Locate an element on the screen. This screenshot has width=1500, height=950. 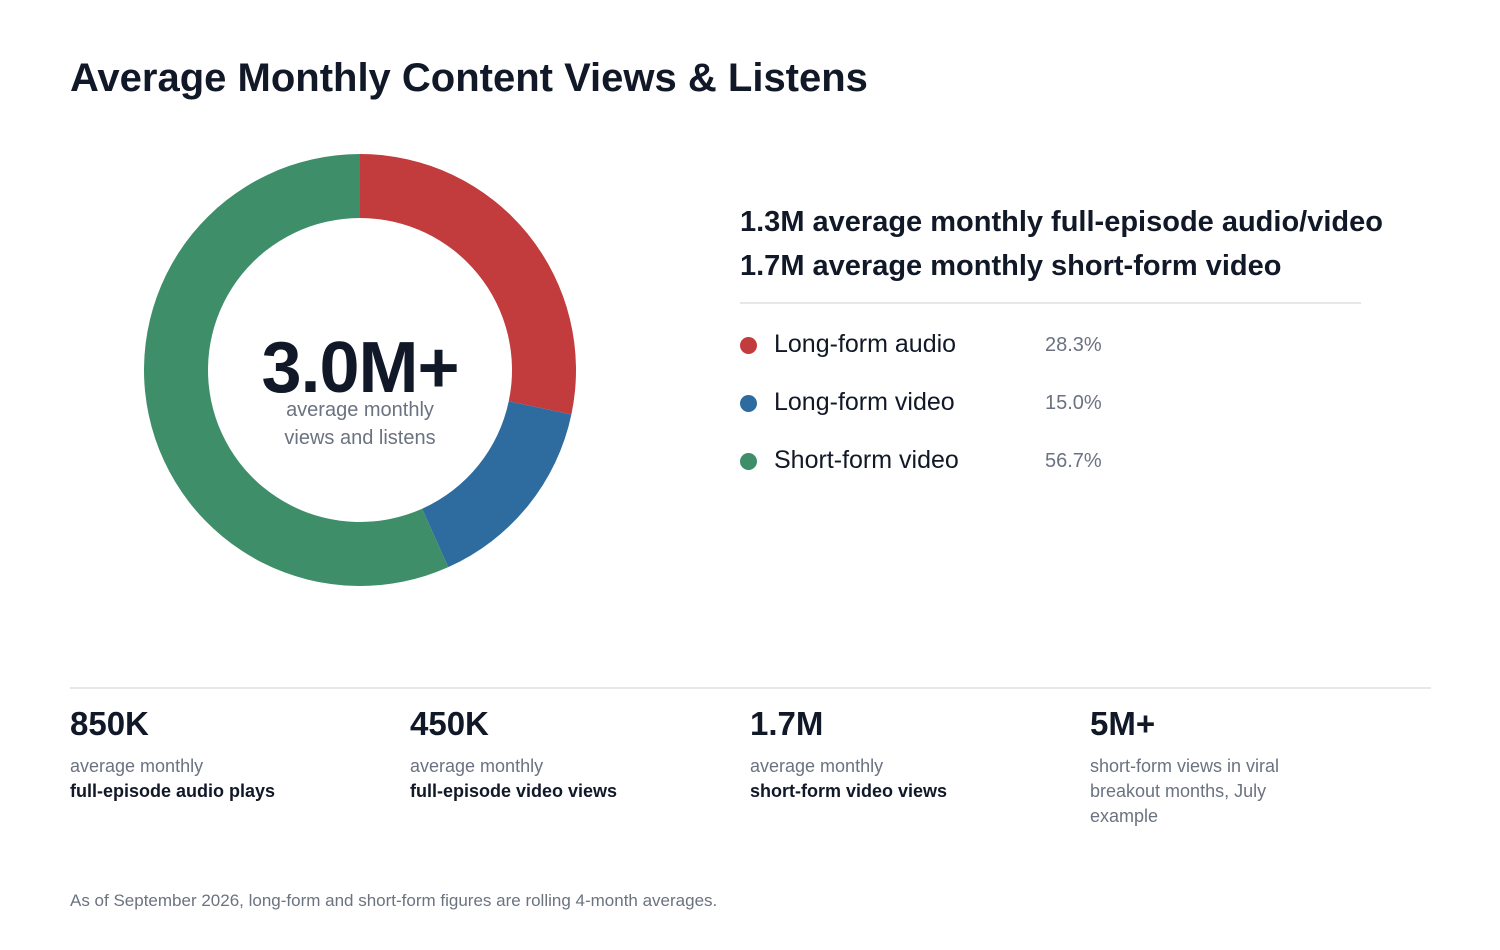
legend-label: Long-form audio is located at coordinates (865, 344).